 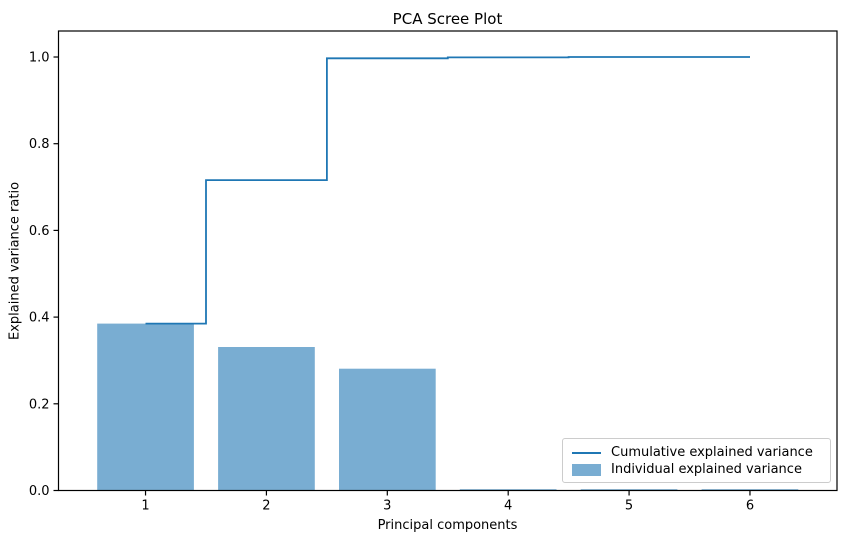 What do you see at coordinates (266, 506) in the screenshot?
I see `x-tick-label-1: 2` at bounding box center [266, 506].